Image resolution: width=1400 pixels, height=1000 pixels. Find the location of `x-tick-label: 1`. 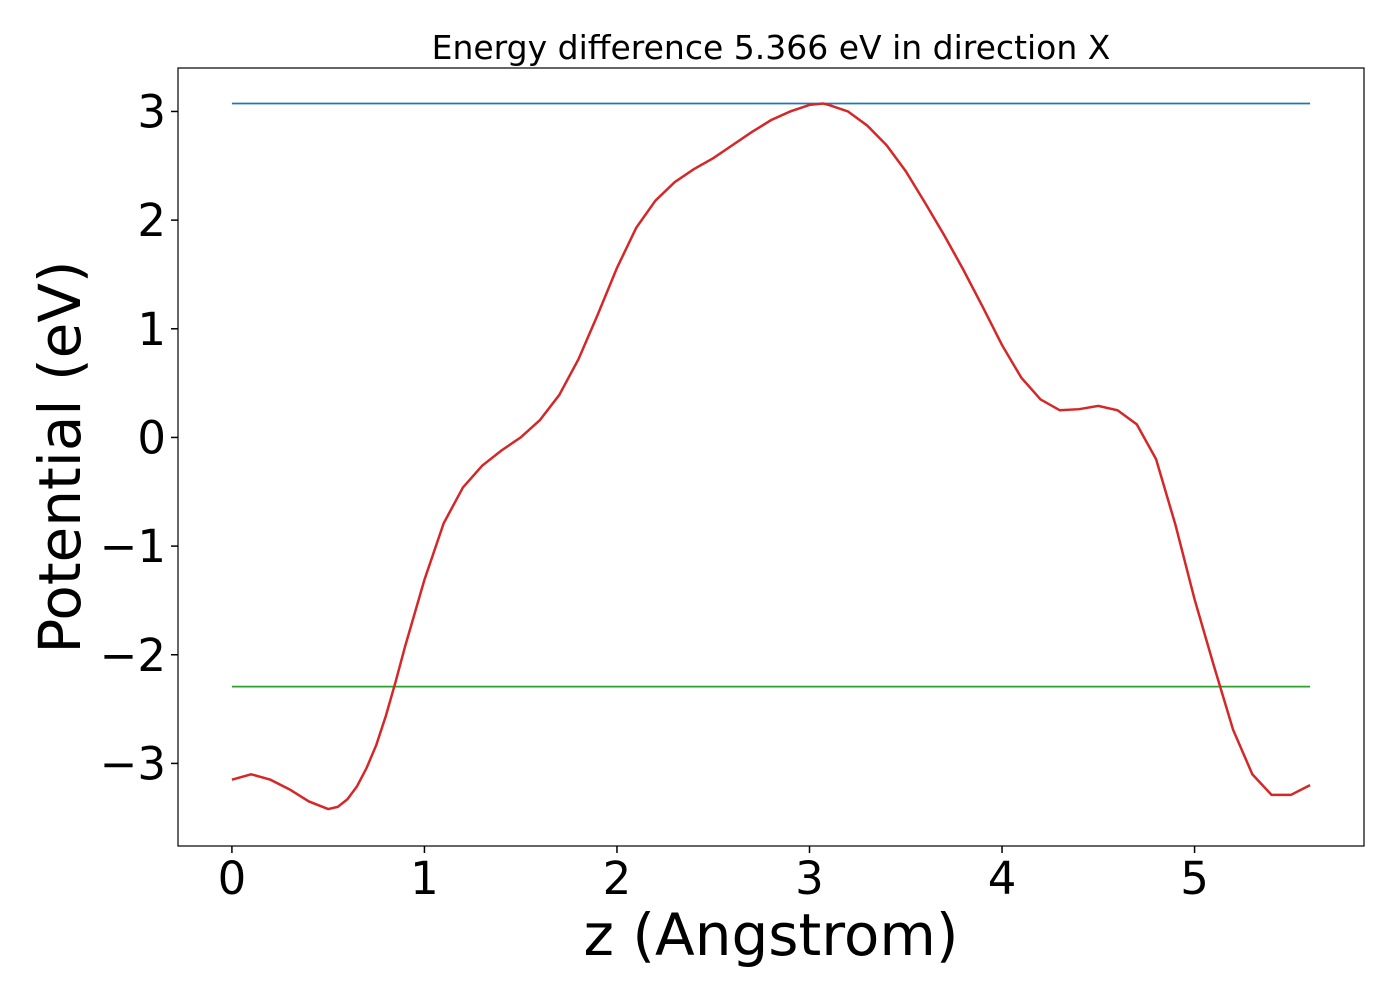

x-tick-label: 1 is located at coordinates (424, 878).